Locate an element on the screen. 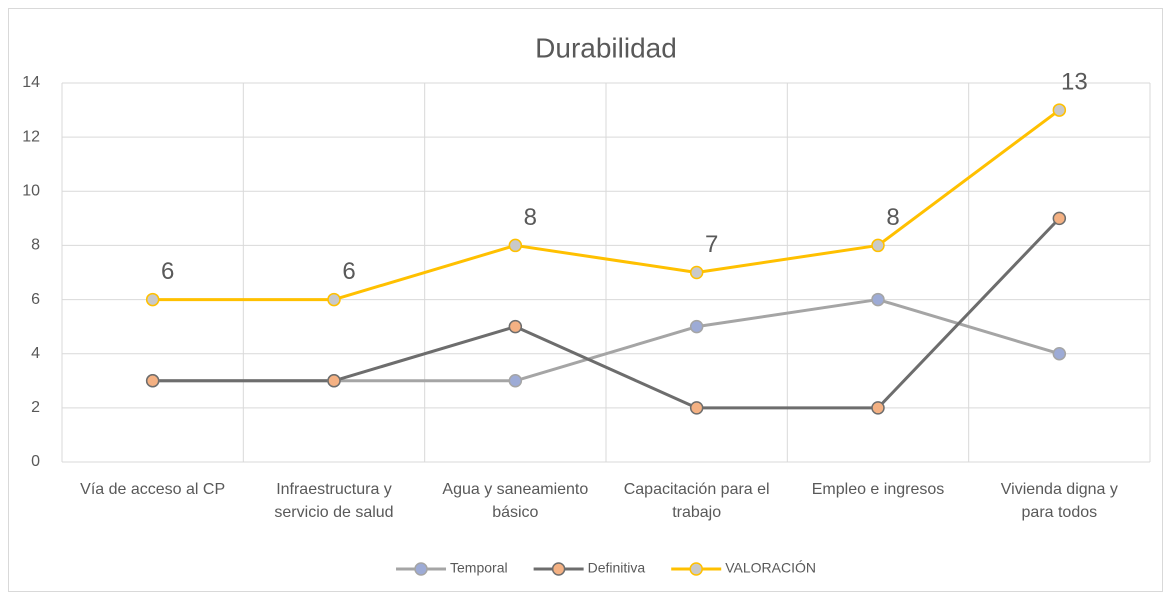  x-tick-label: Infraestructura y servicio de salud is located at coordinates (333, 501).